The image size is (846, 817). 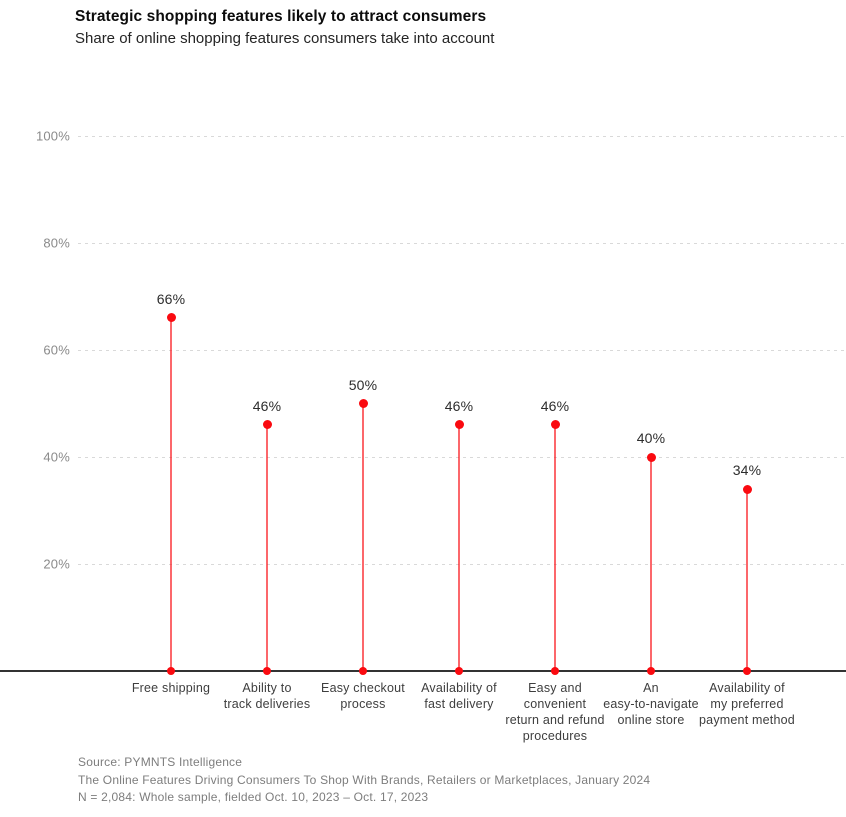 I want to click on category-label: Easy checkout process, so click(x=363, y=696).